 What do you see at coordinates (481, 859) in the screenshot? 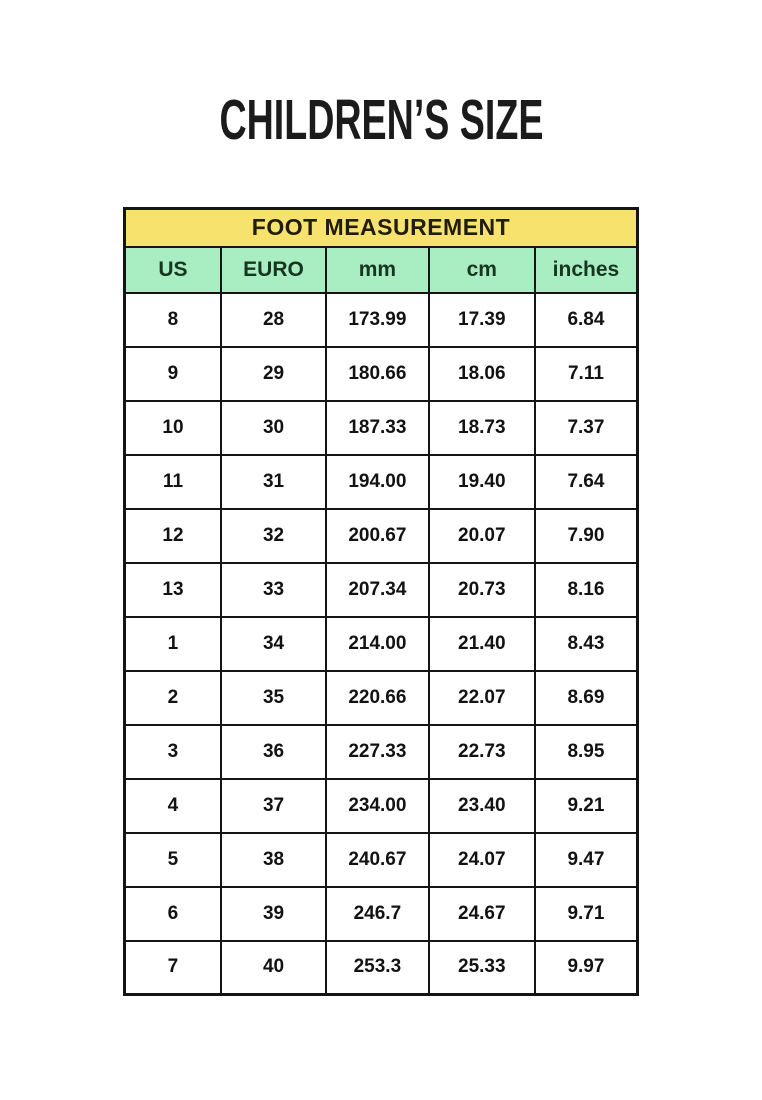
I see `table-cell: 24.07` at bounding box center [481, 859].